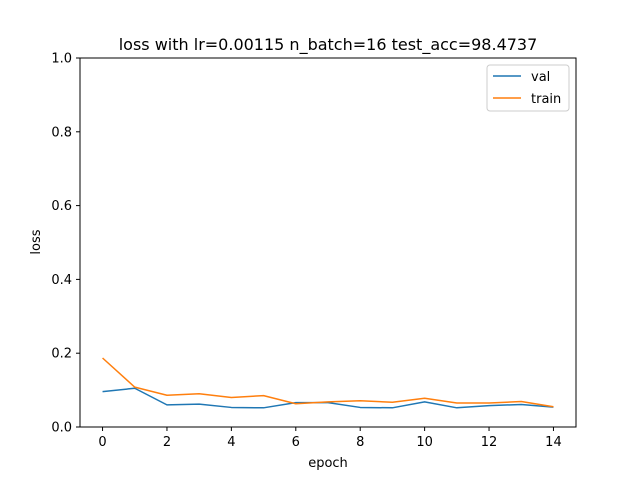 The image size is (640, 480). Describe the element at coordinates (553, 442) in the screenshot. I see `x-tick-label: 14` at that location.